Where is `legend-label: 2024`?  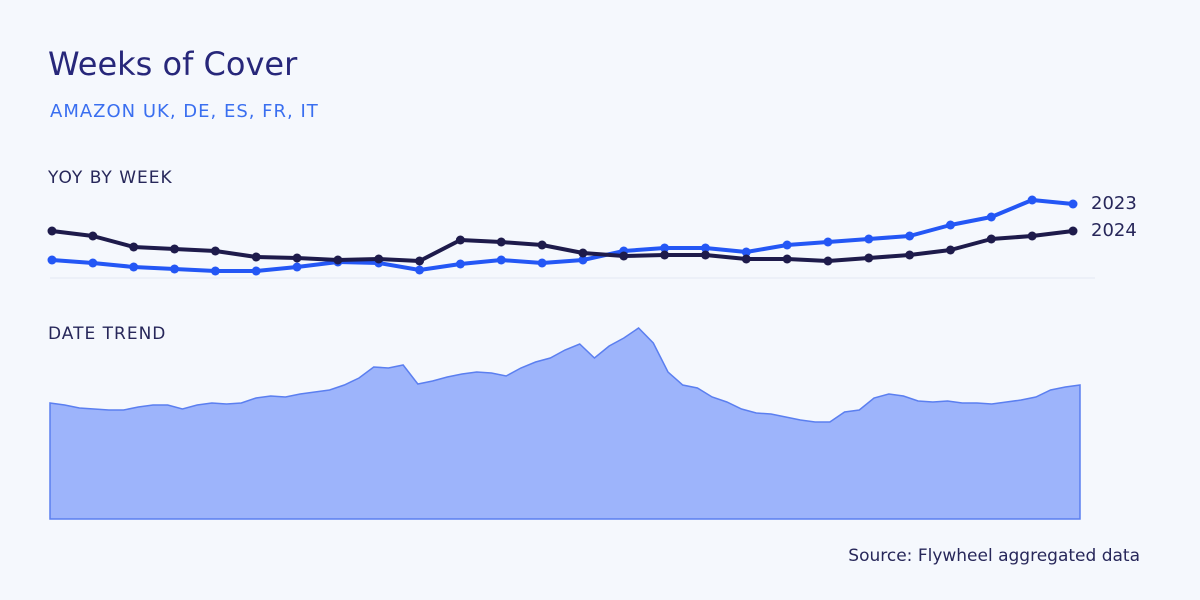 legend-label: 2024 is located at coordinates (1114, 230).